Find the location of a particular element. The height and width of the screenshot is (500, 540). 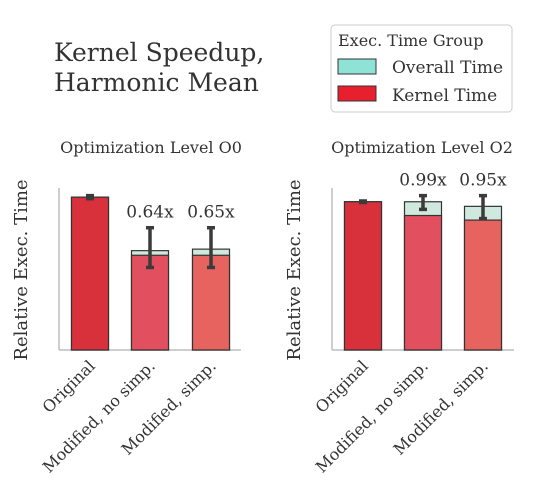

speedup-annotation-modified-no-simp: 0.64x is located at coordinates (150, 213).